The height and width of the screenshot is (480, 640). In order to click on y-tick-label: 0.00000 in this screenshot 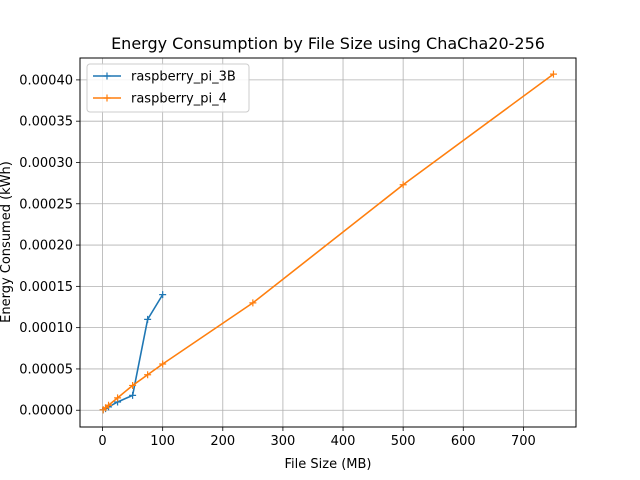, I will do `click(46, 411)`.